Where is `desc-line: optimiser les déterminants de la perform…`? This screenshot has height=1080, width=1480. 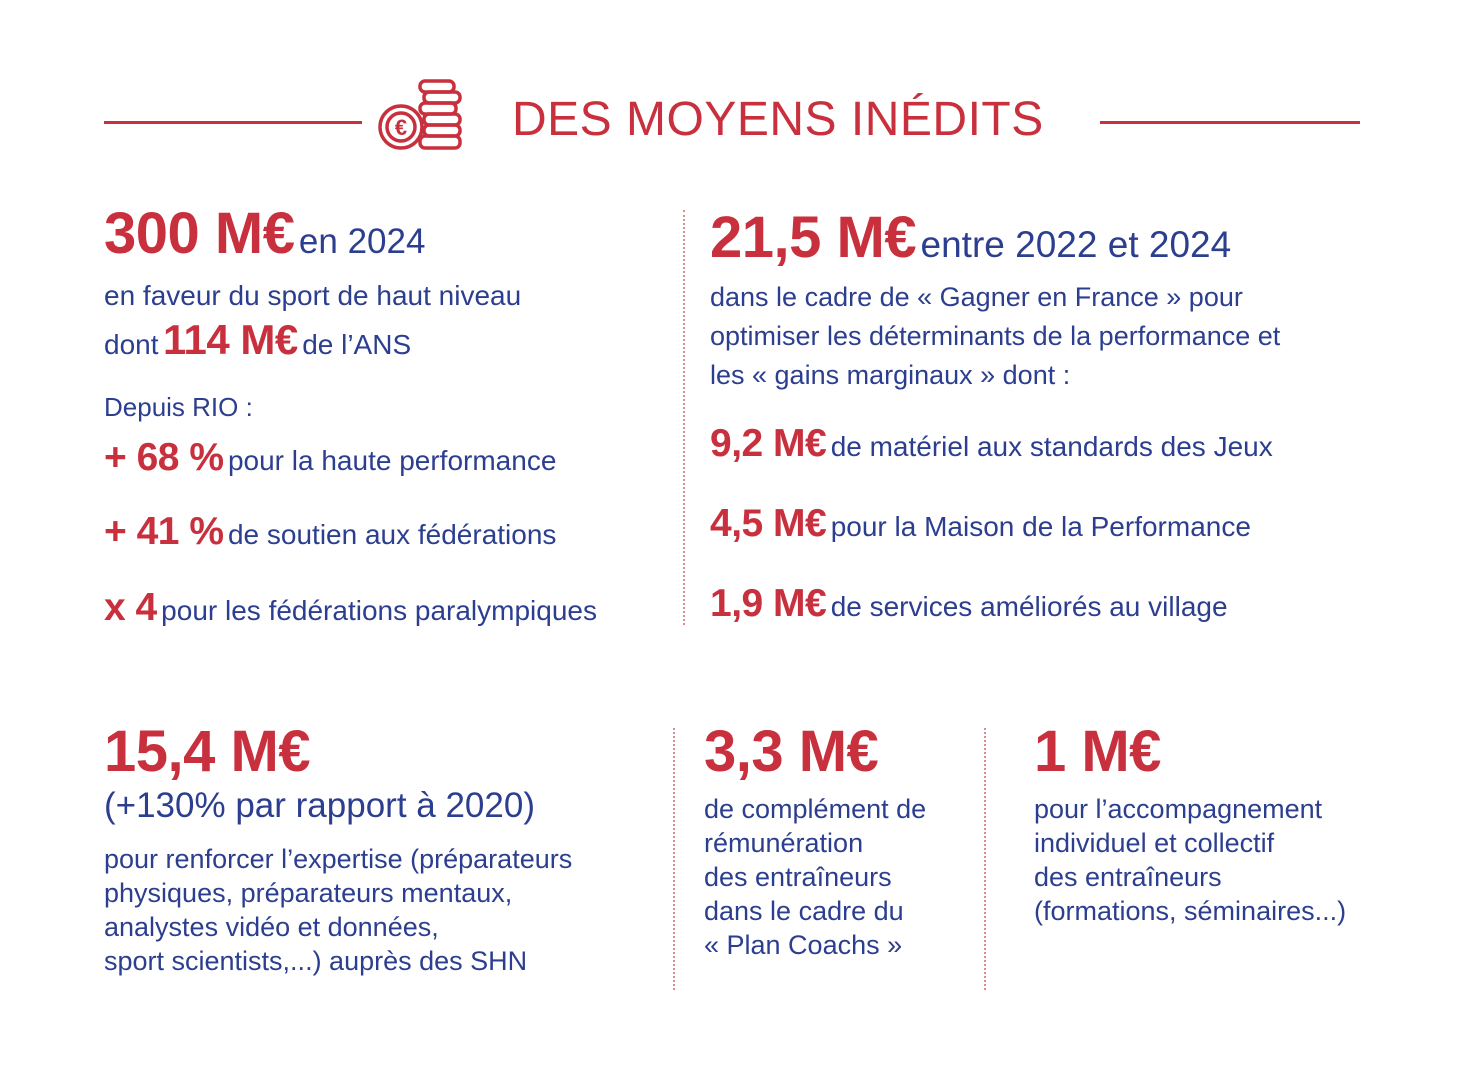 desc-line: optimiser les déterminants de la perform… is located at coordinates (995, 336).